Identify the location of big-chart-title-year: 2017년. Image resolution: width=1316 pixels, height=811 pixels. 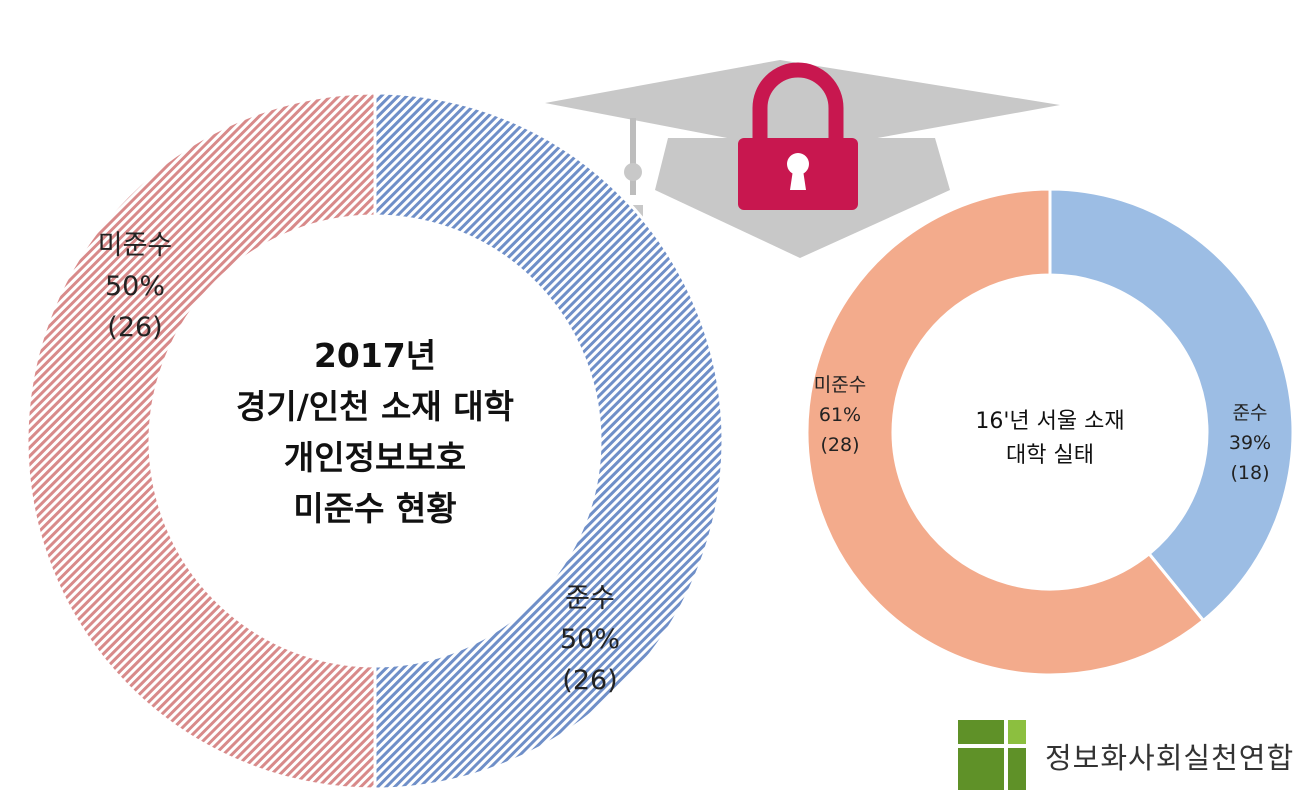
(375, 355).